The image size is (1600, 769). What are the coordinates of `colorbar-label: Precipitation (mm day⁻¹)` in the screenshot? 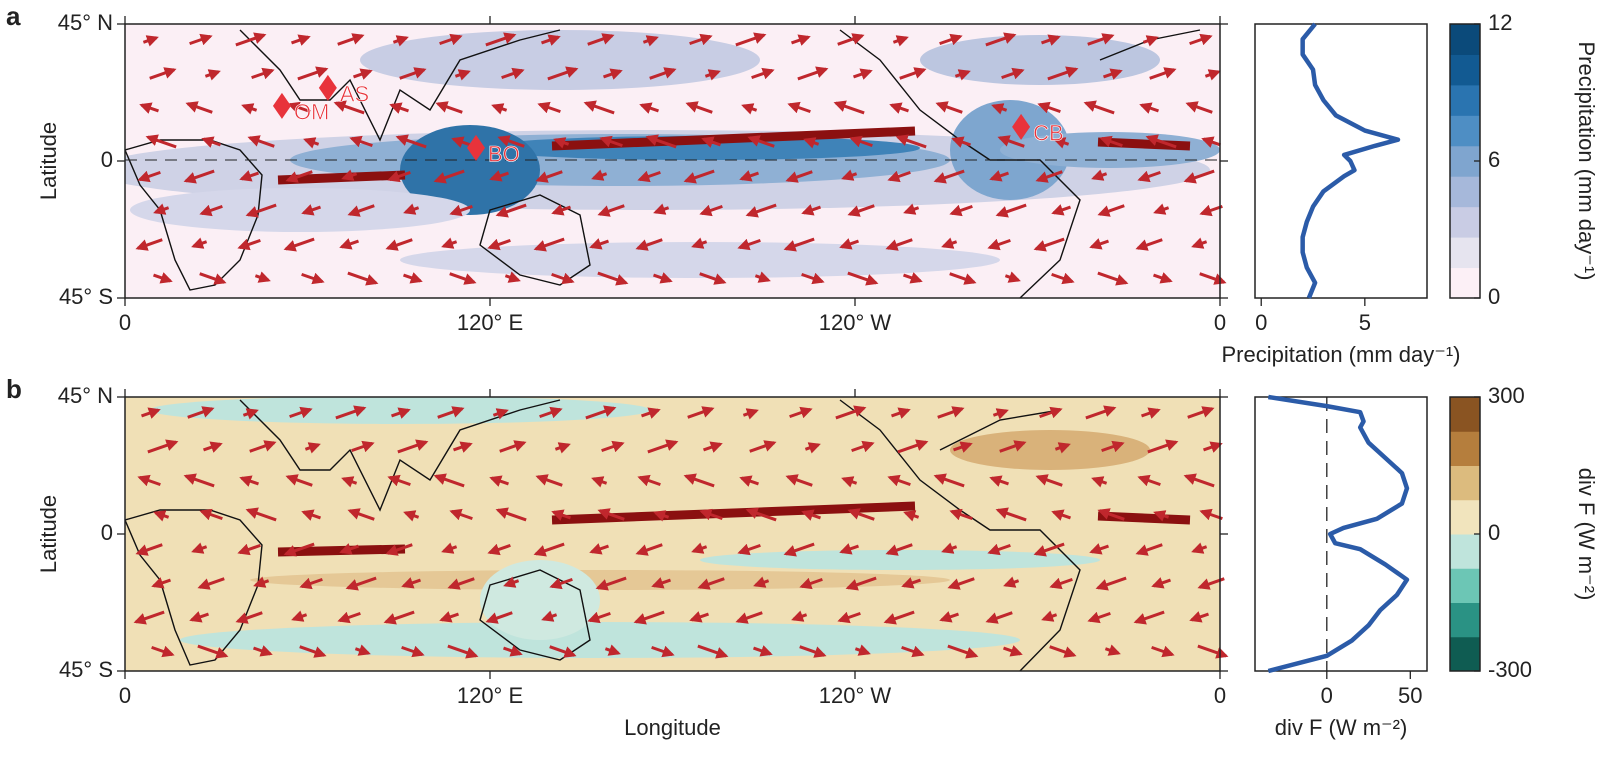 It's located at (1586, 160).